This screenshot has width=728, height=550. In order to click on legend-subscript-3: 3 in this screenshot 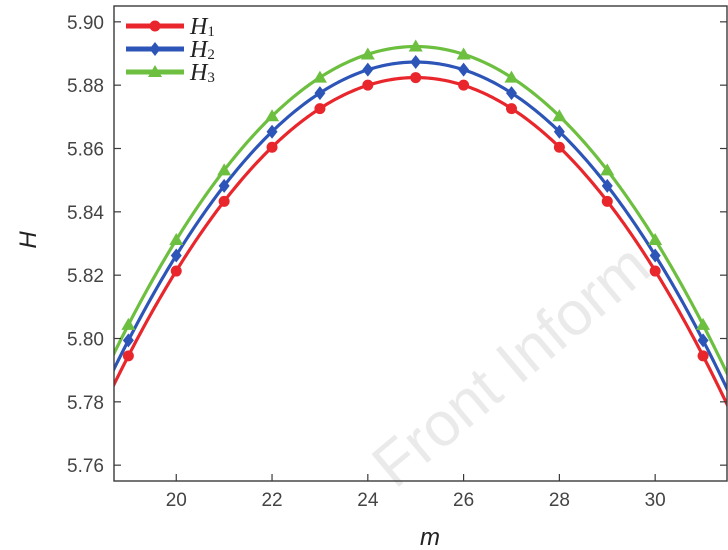, I will do `click(211, 78)`.